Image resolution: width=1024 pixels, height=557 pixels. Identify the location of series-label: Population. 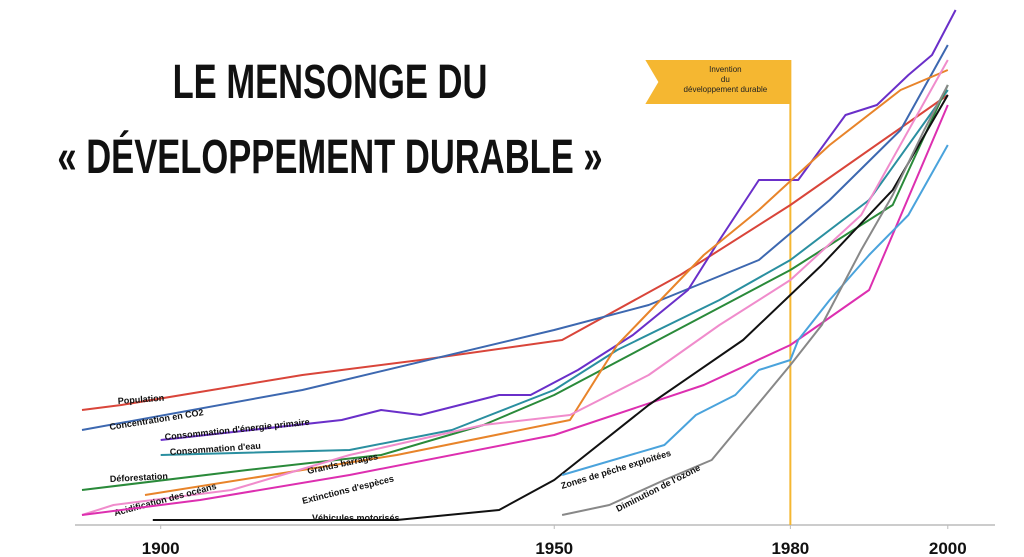
(140, 399).